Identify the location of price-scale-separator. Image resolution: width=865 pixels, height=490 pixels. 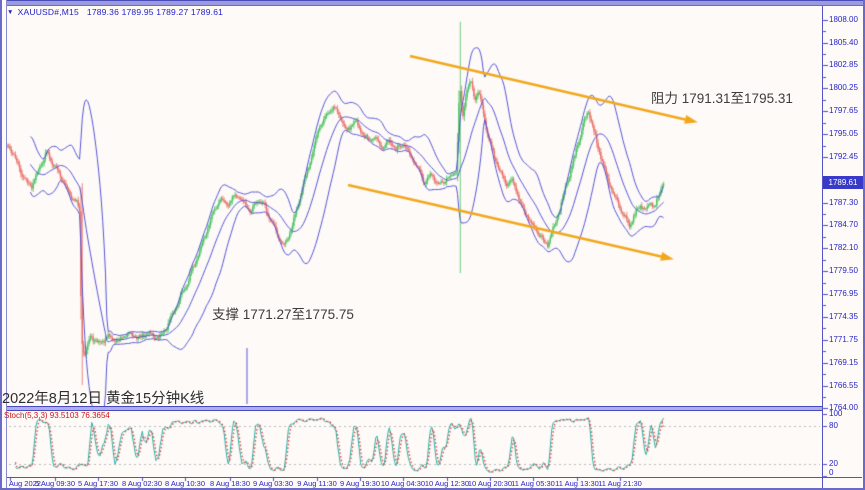
(822, 246).